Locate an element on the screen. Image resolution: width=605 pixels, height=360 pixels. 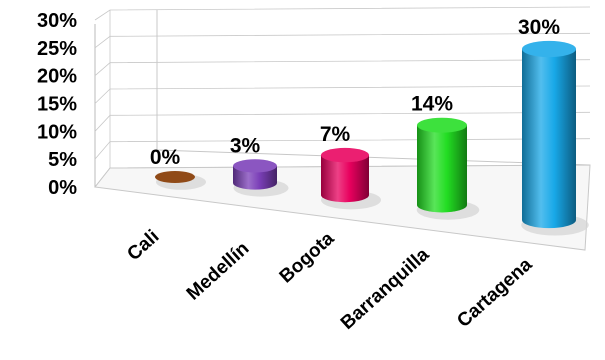
bar-barranquilla is located at coordinates (448, 168).